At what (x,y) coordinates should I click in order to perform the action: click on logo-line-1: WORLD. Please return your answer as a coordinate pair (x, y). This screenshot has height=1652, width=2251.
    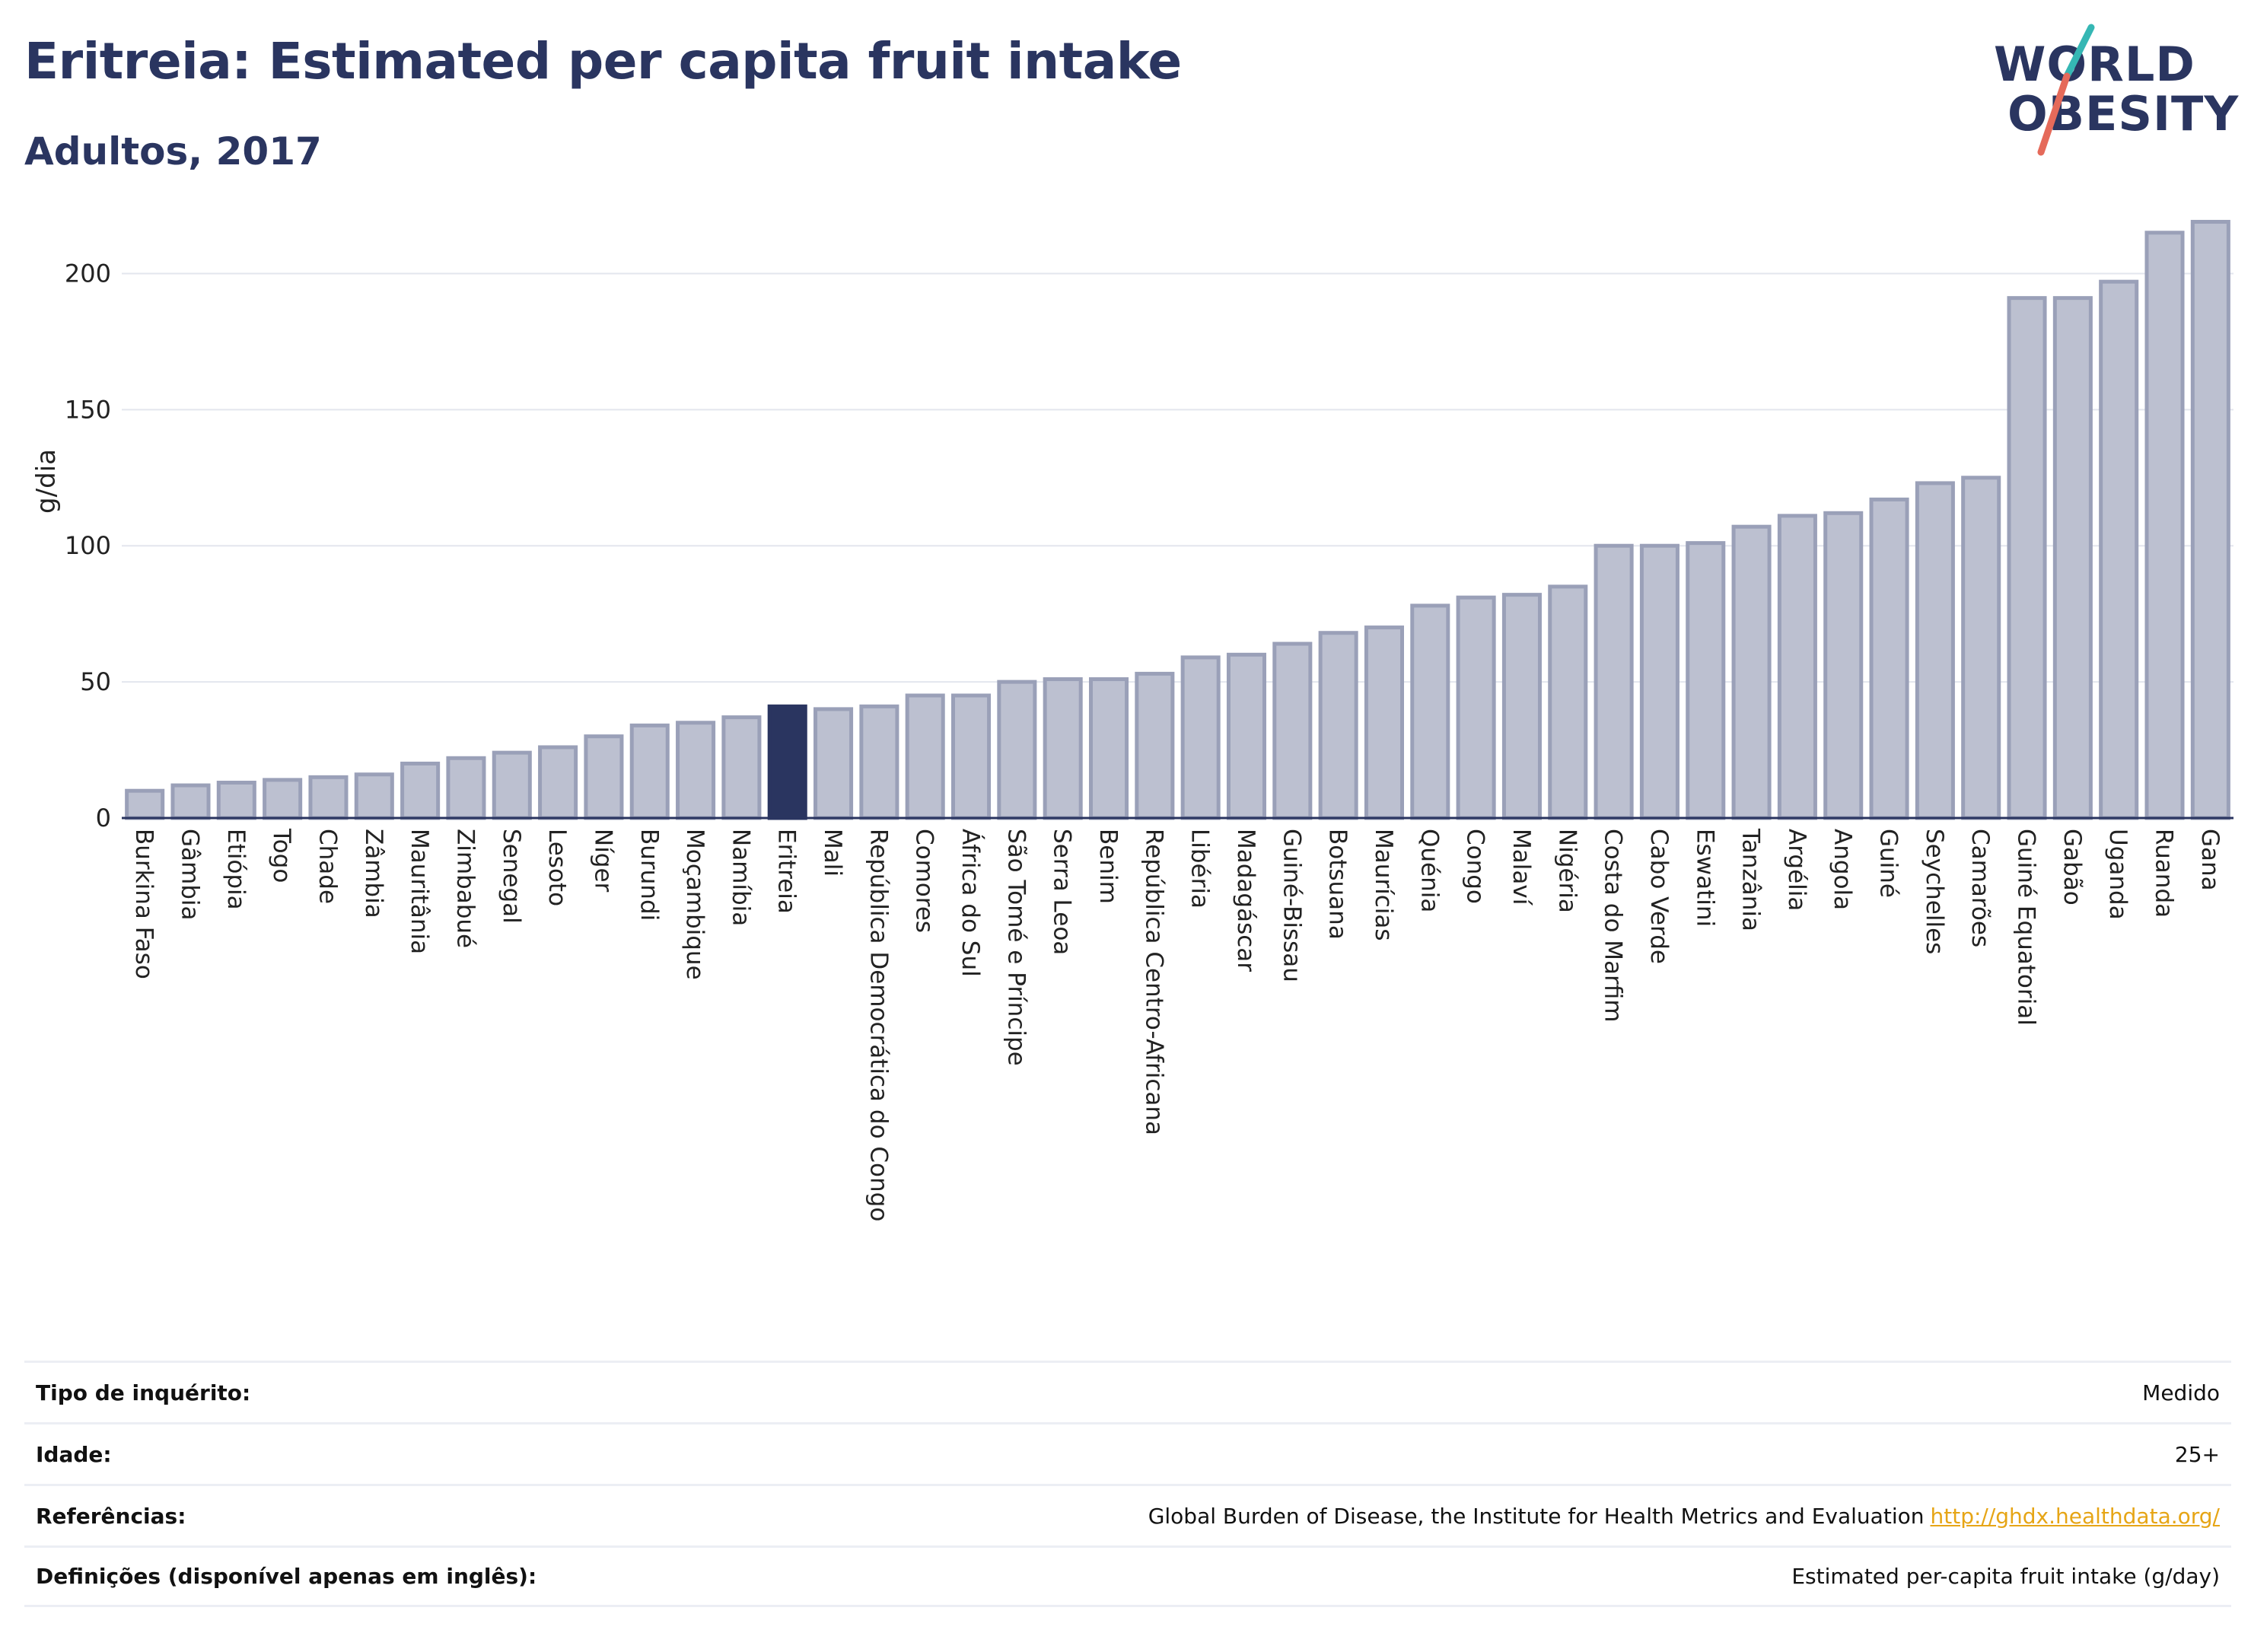
    Looking at the image, I should click on (2094, 64).